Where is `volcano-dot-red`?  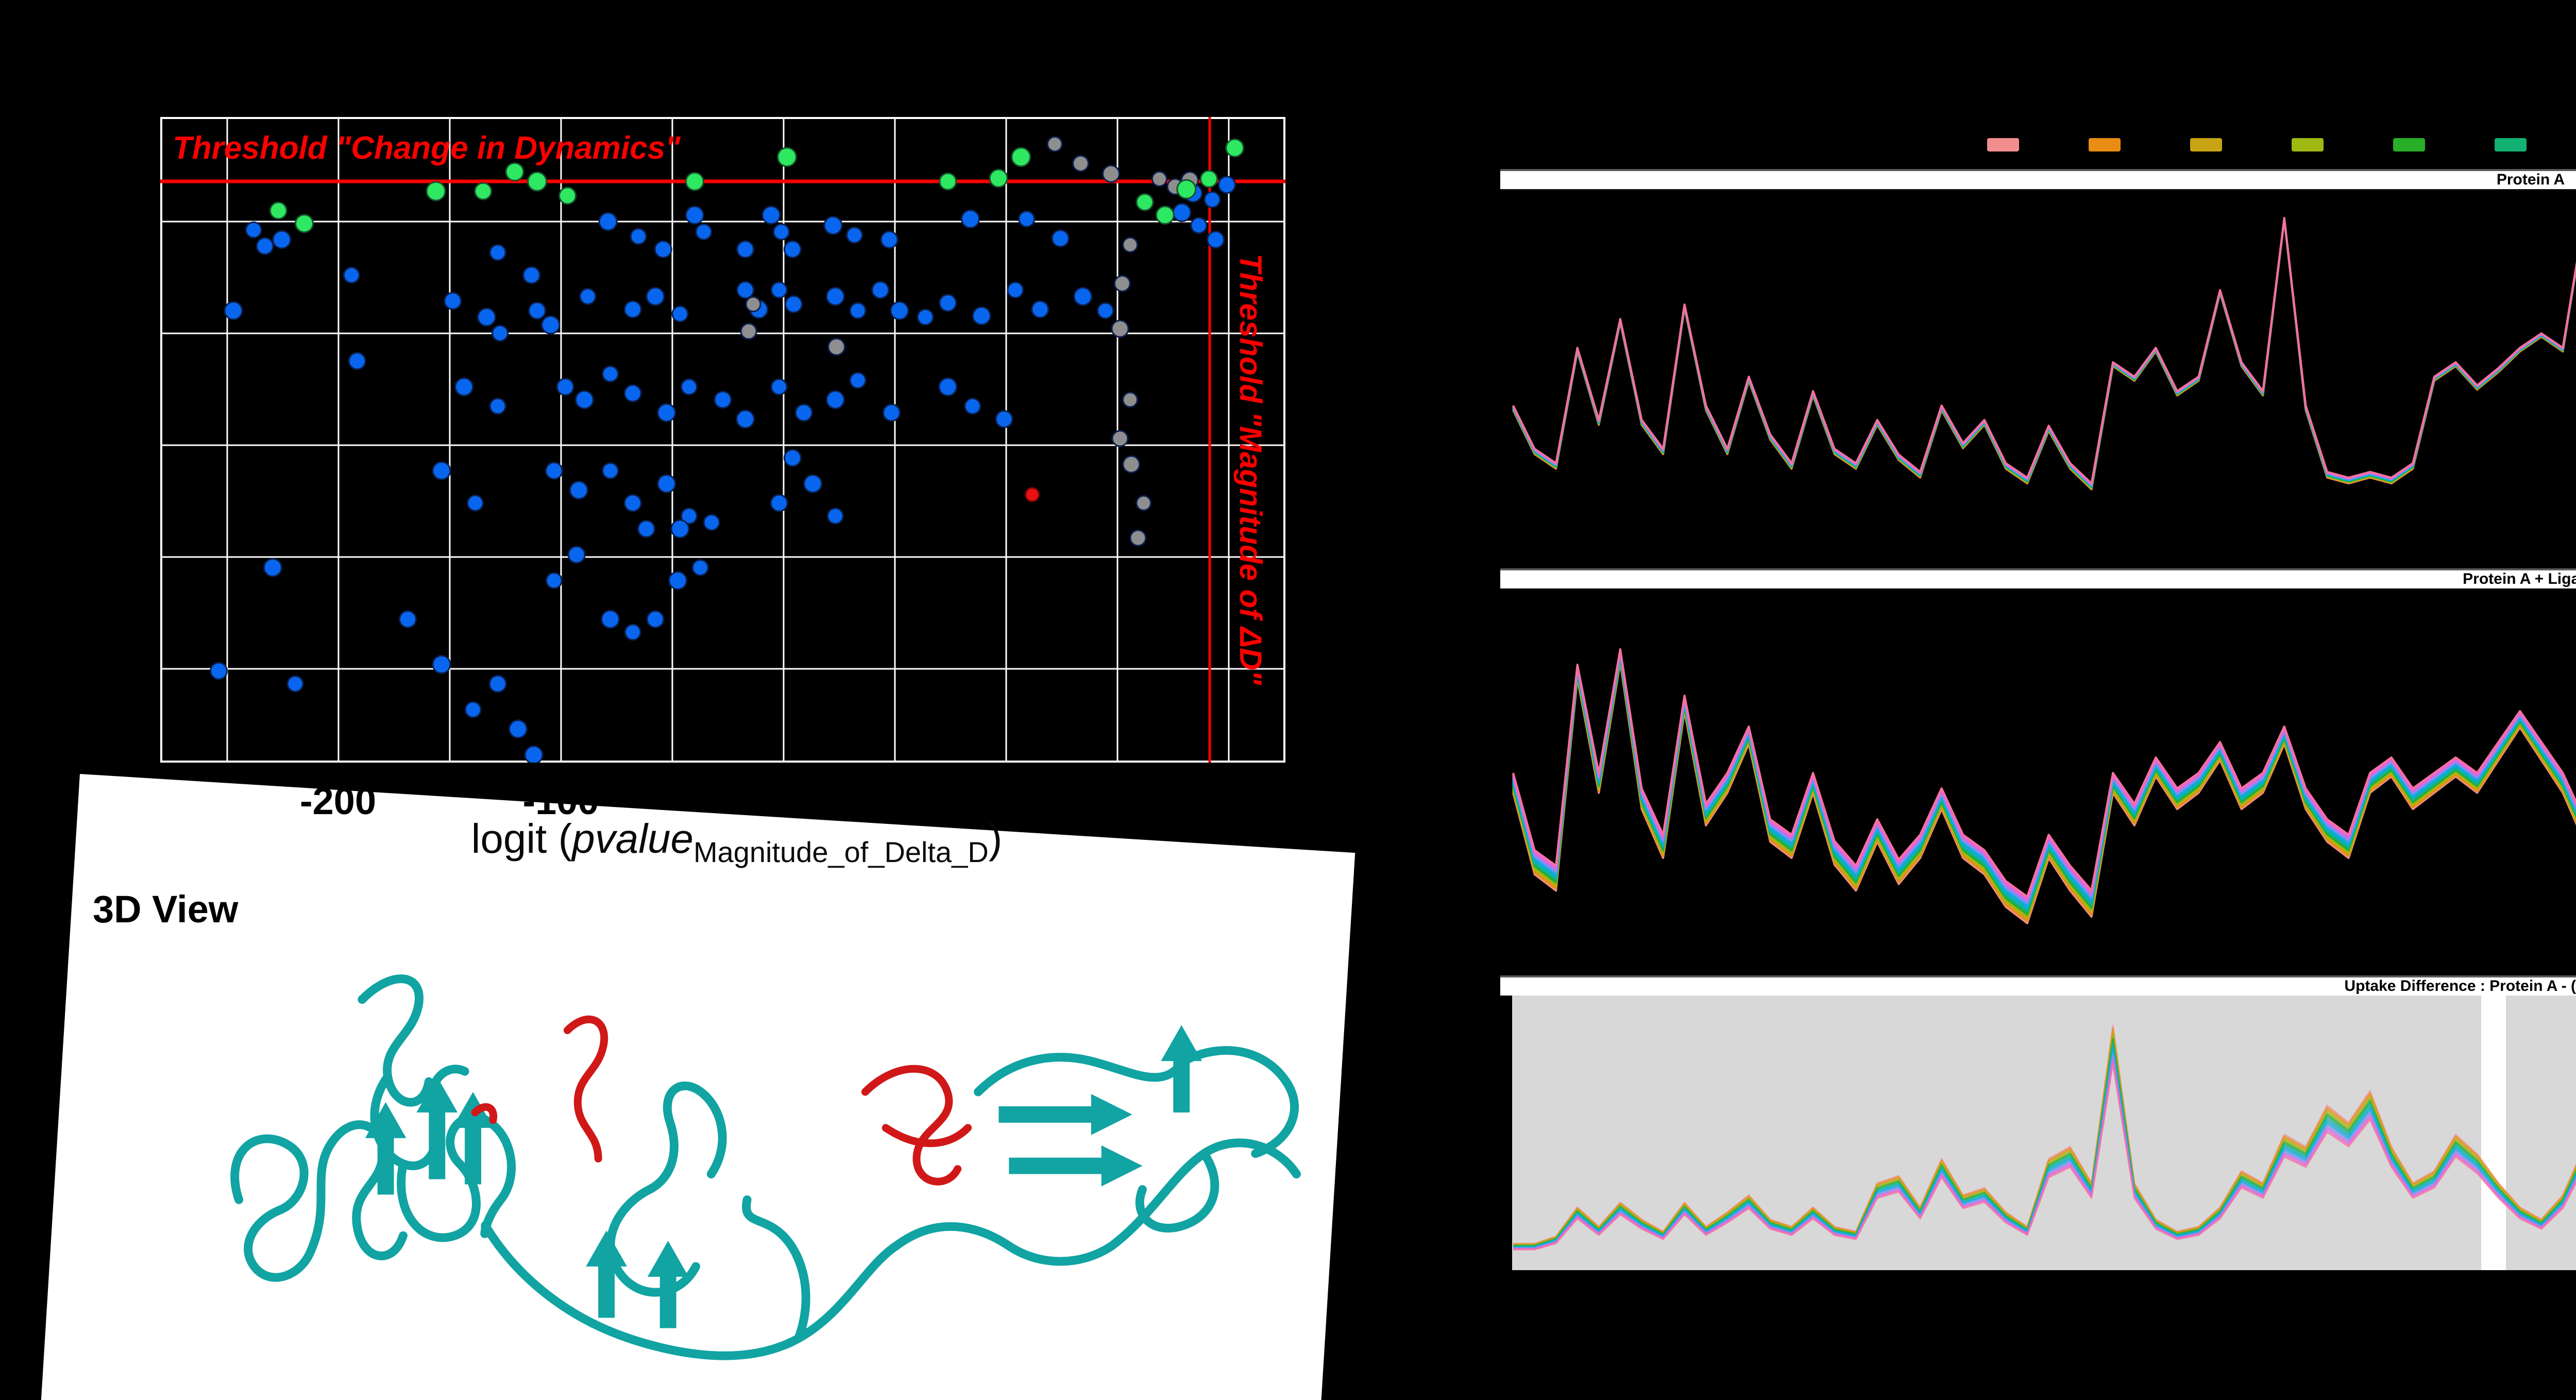 volcano-dot-red is located at coordinates (1032, 494).